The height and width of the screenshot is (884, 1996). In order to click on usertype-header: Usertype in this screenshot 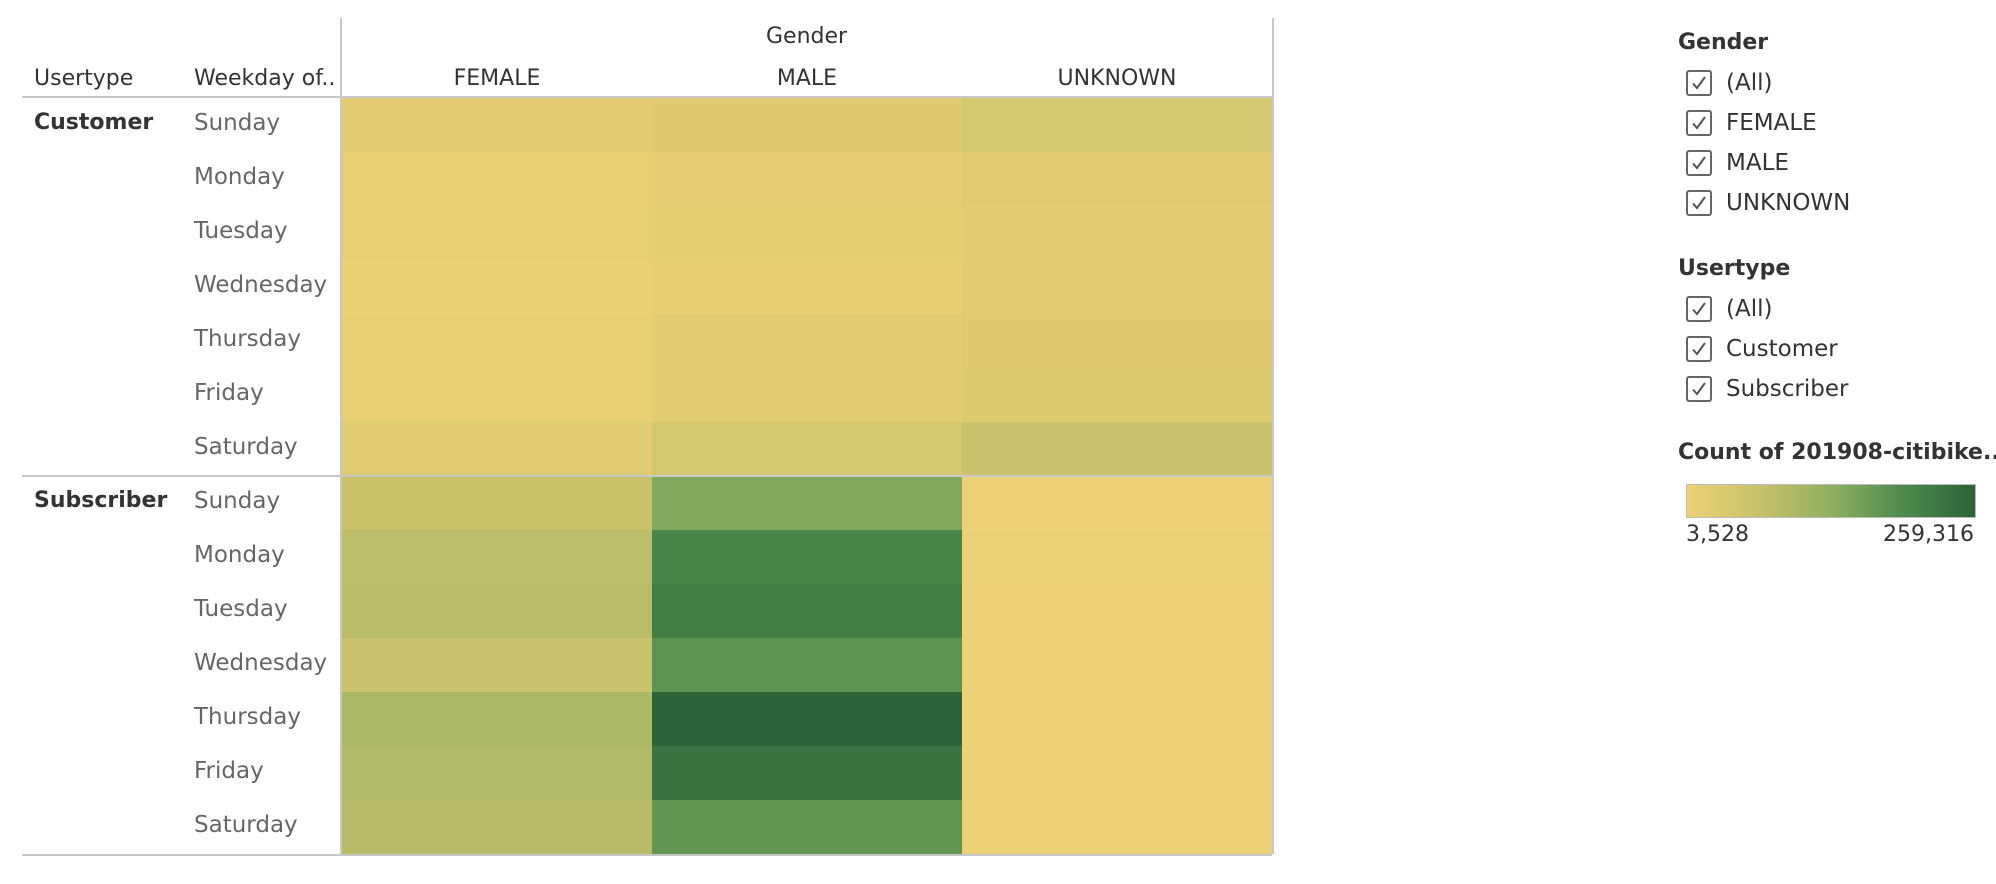, I will do `click(84, 78)`.